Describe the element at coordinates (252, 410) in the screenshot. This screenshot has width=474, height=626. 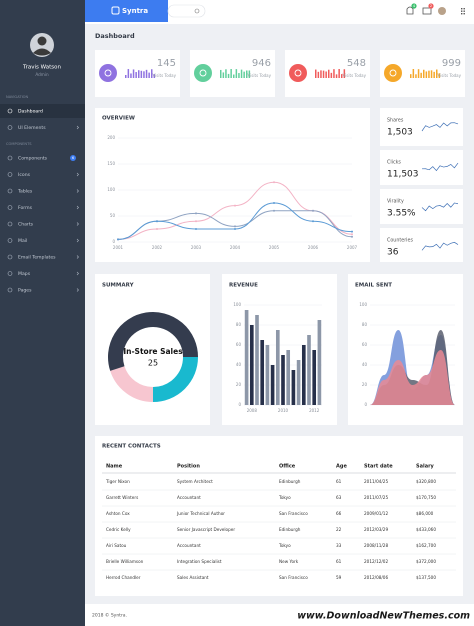
I see `x-tick-label: 2008` at that location.